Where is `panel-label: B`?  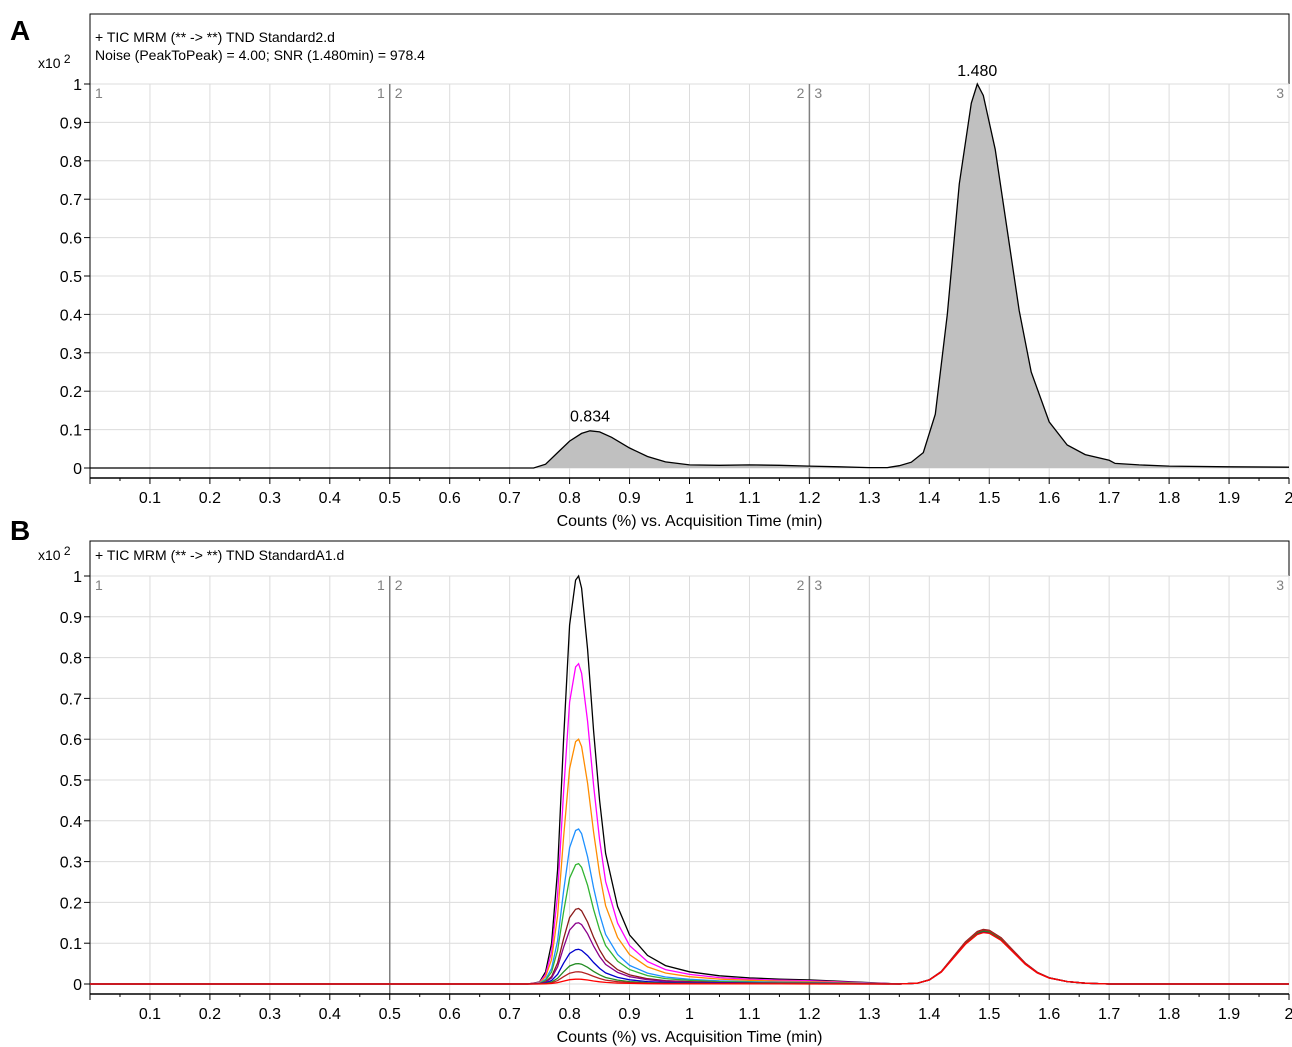
panel-label: B is located at coordinates (20, 530).